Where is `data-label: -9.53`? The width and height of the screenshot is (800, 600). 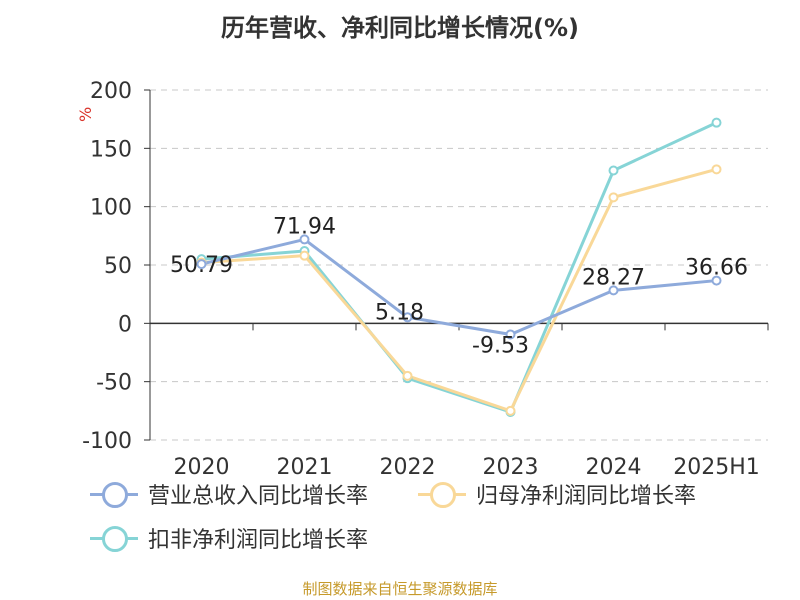 data-label: -9.53 is located at coordinates (500, 345).